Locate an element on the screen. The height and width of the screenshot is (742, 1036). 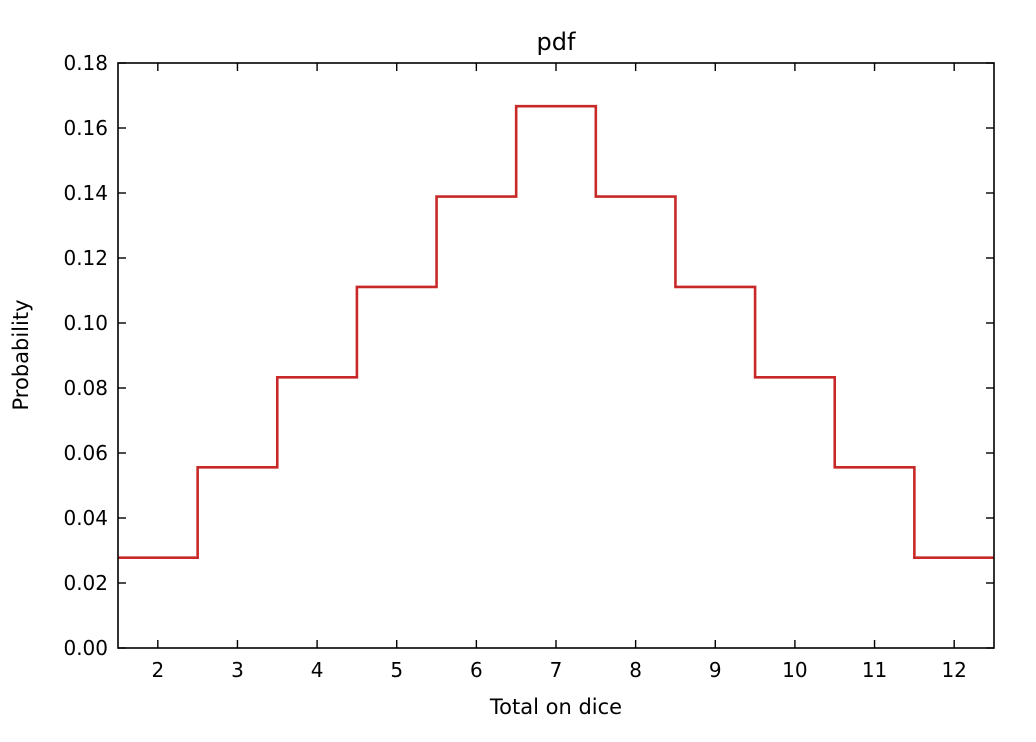
y-tick-label: 0.00 is located at coordinates (85, 648).